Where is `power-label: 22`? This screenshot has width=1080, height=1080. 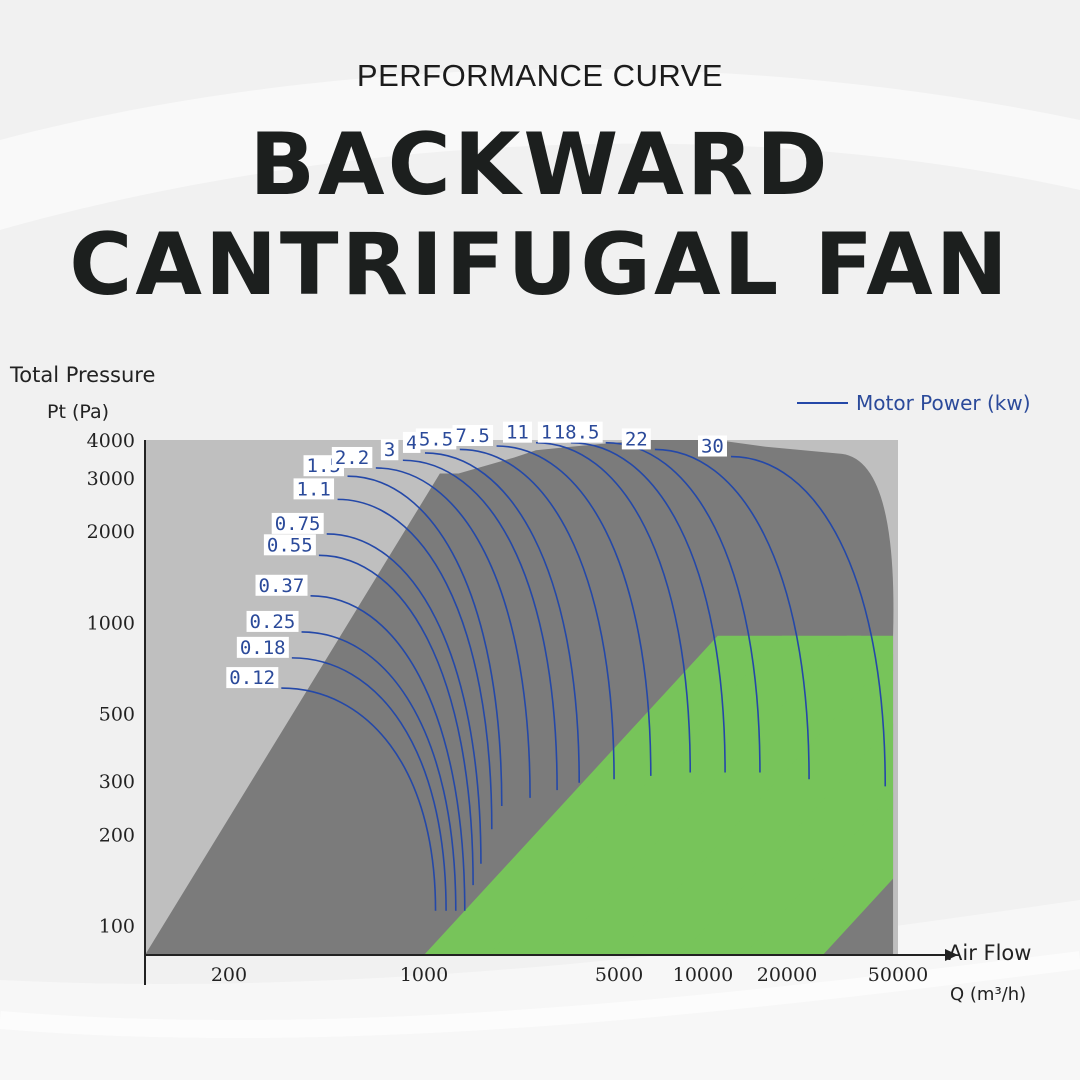 power-label: 22 is located at coordinates (636, 439).